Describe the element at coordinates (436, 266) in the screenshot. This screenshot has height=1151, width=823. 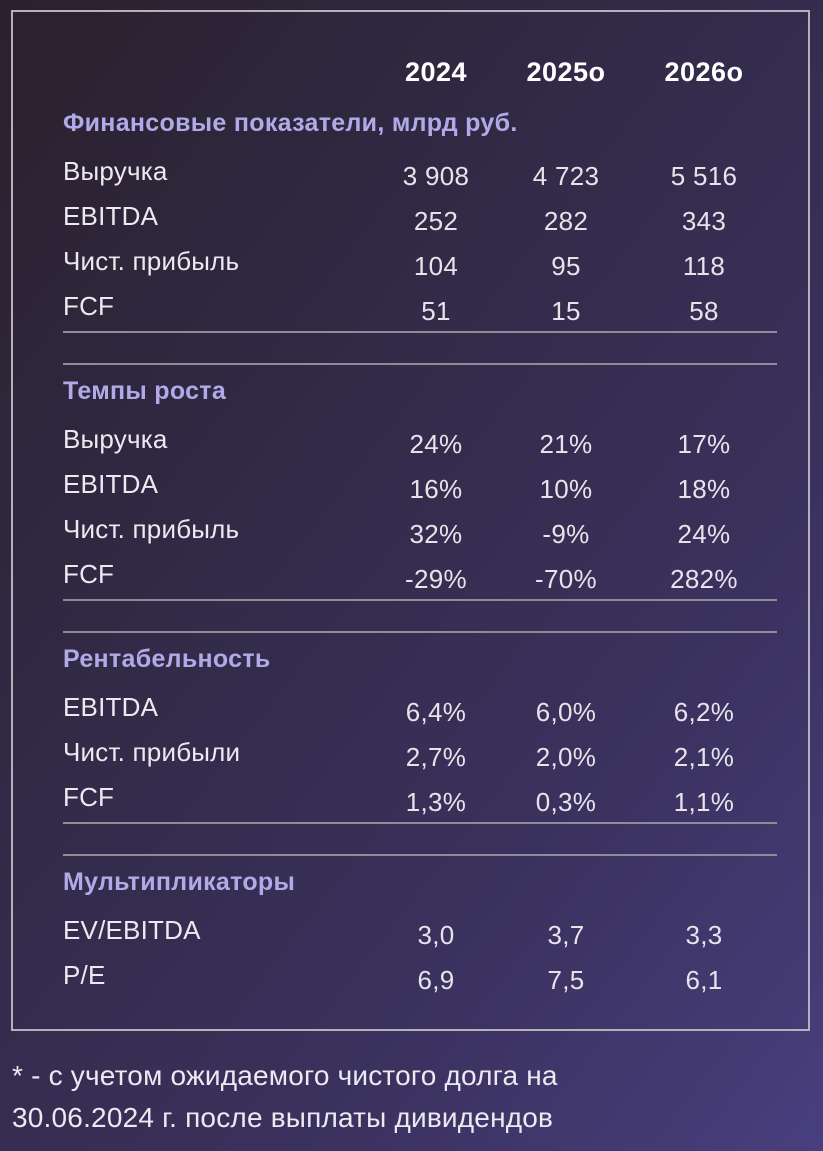
I see `row-value: 104` at that location.